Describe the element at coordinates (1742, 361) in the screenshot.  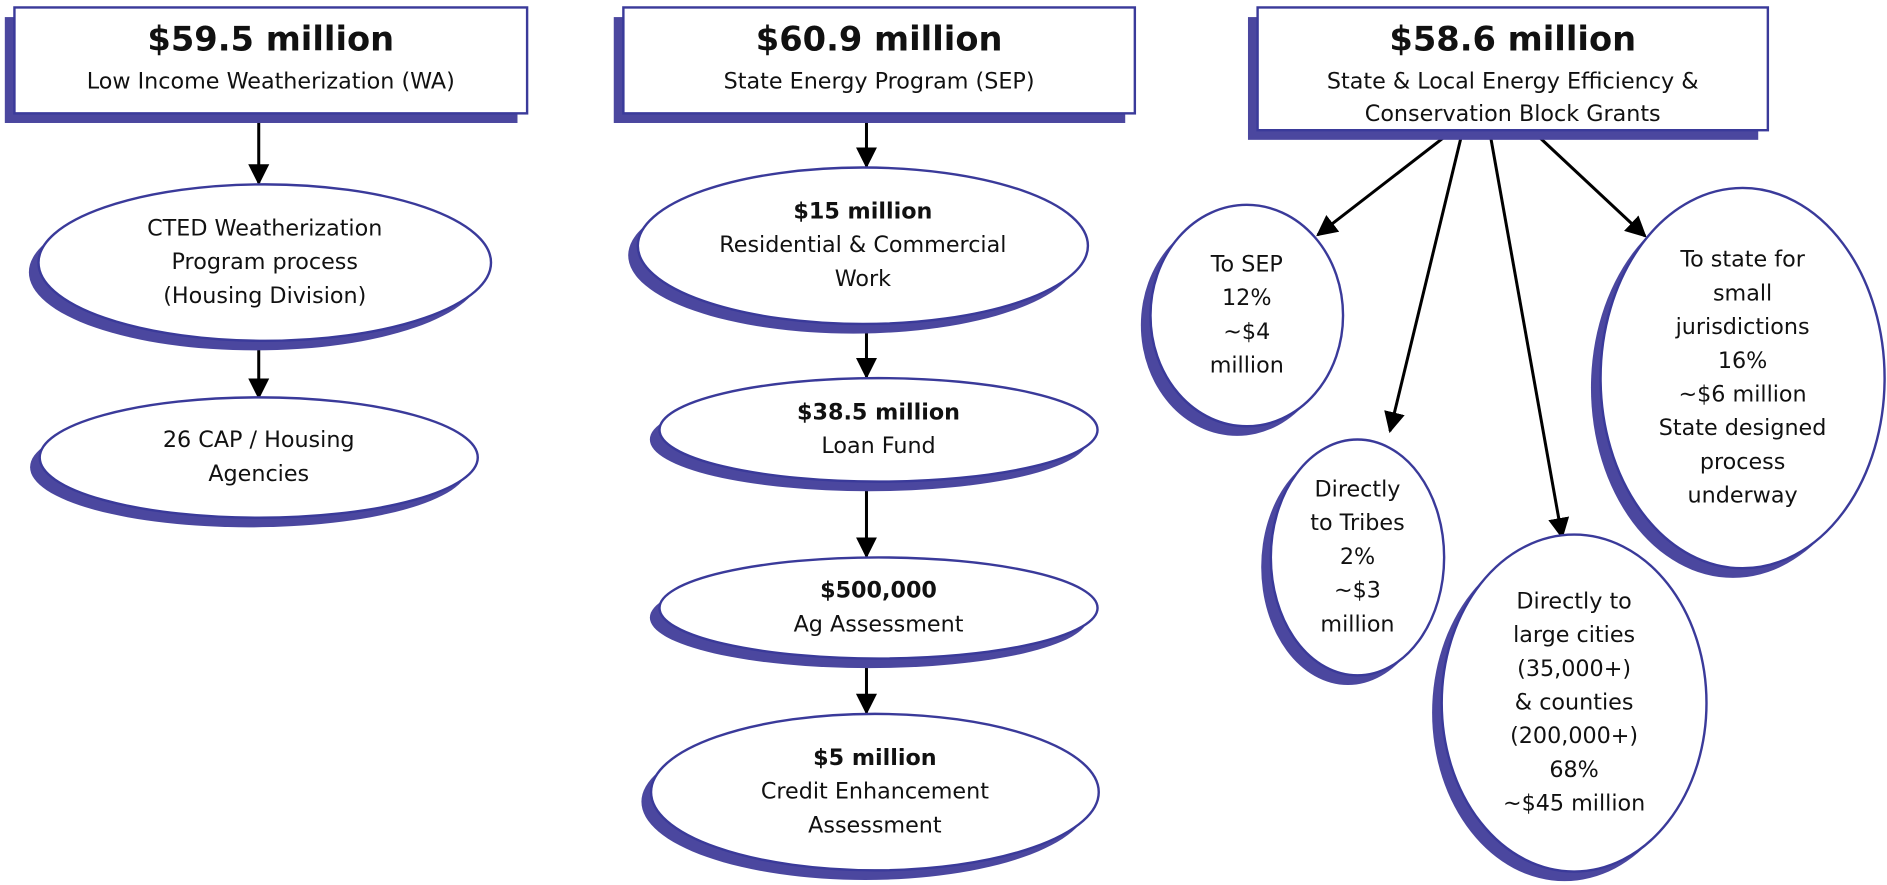
I see `node-text: 16%` at that location.